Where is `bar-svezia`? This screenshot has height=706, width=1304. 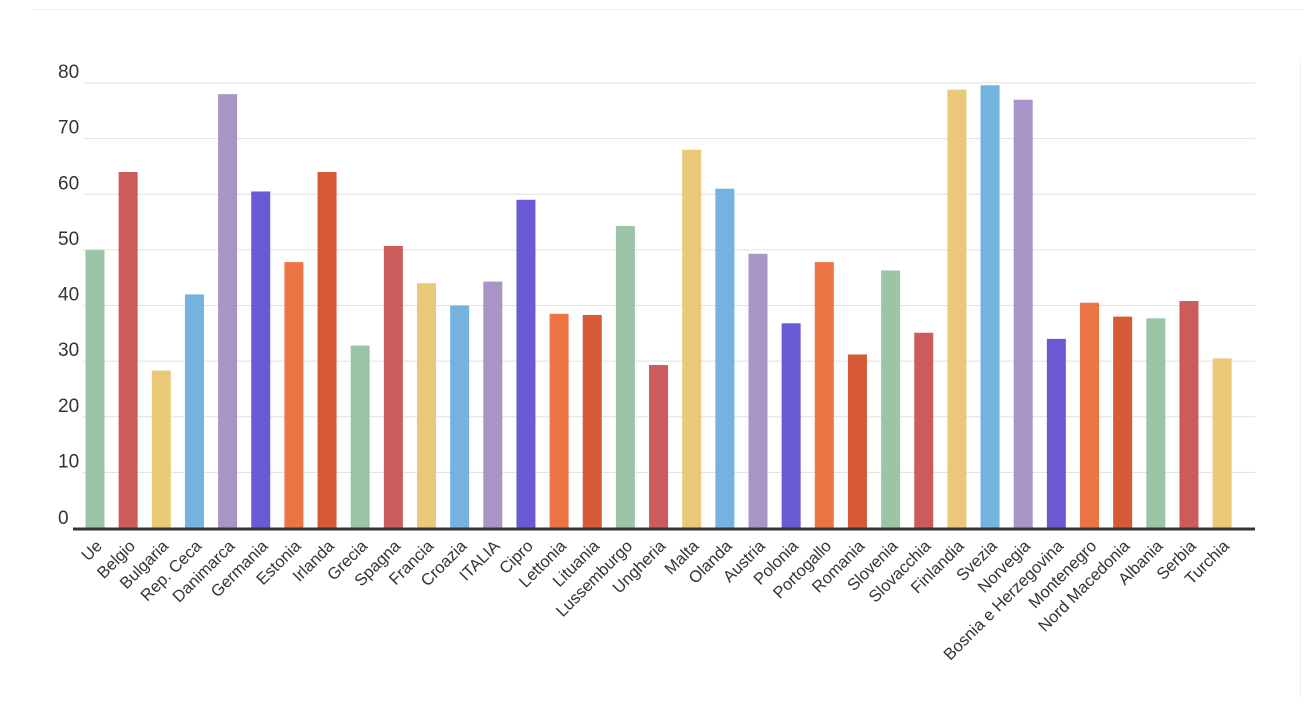
bar-svezia is located at coordinates (990, 306).